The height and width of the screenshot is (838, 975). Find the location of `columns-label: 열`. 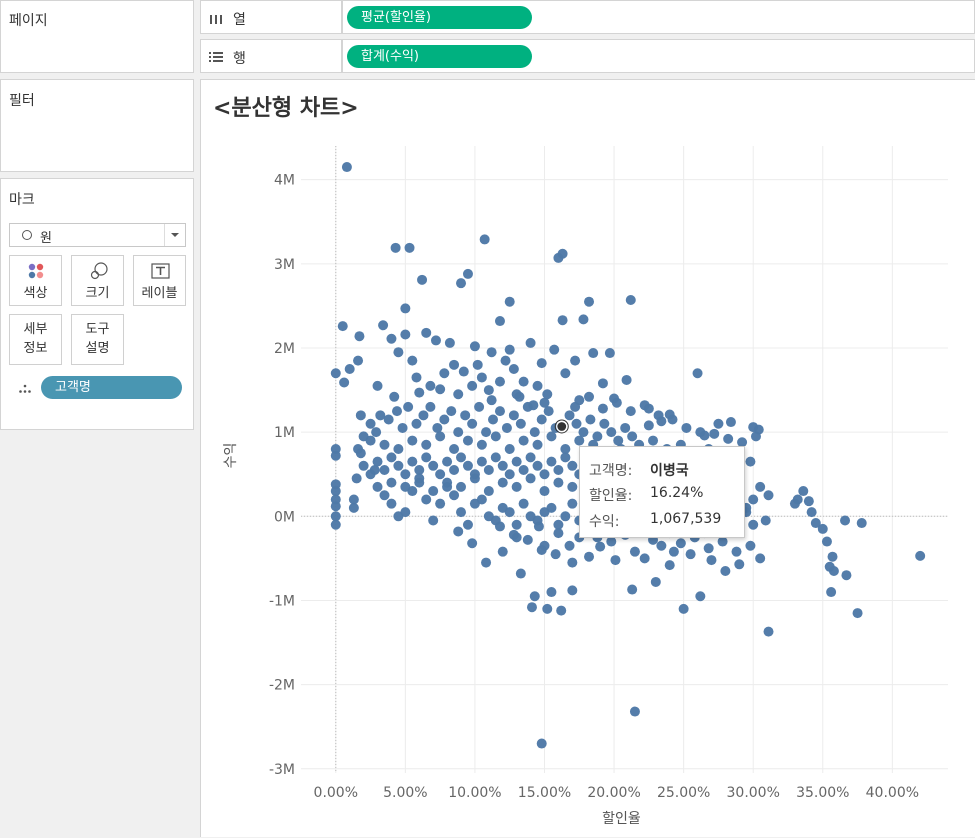

columns-label: 열 is located at coordinates (239, 20).